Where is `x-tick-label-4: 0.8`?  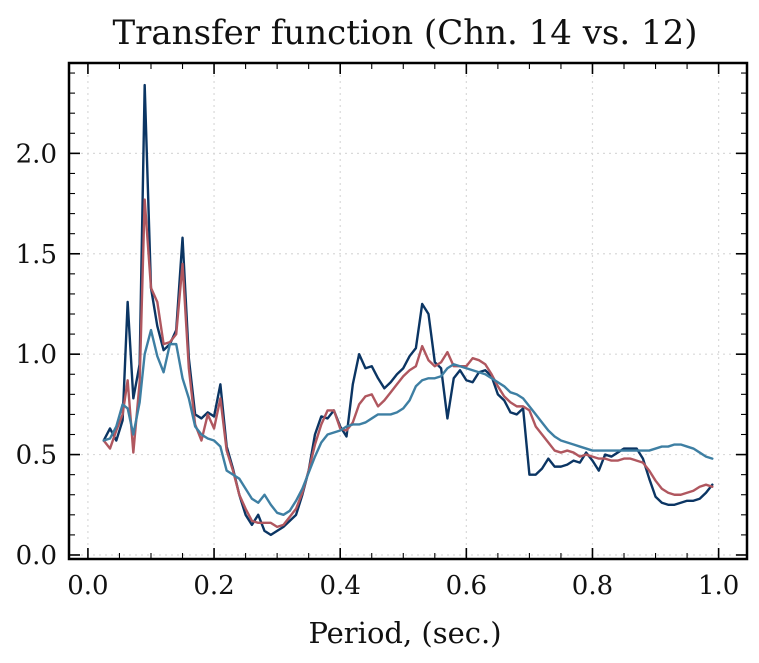
x-tick-label-4: 0.8 is located at coordinates (592, 586).